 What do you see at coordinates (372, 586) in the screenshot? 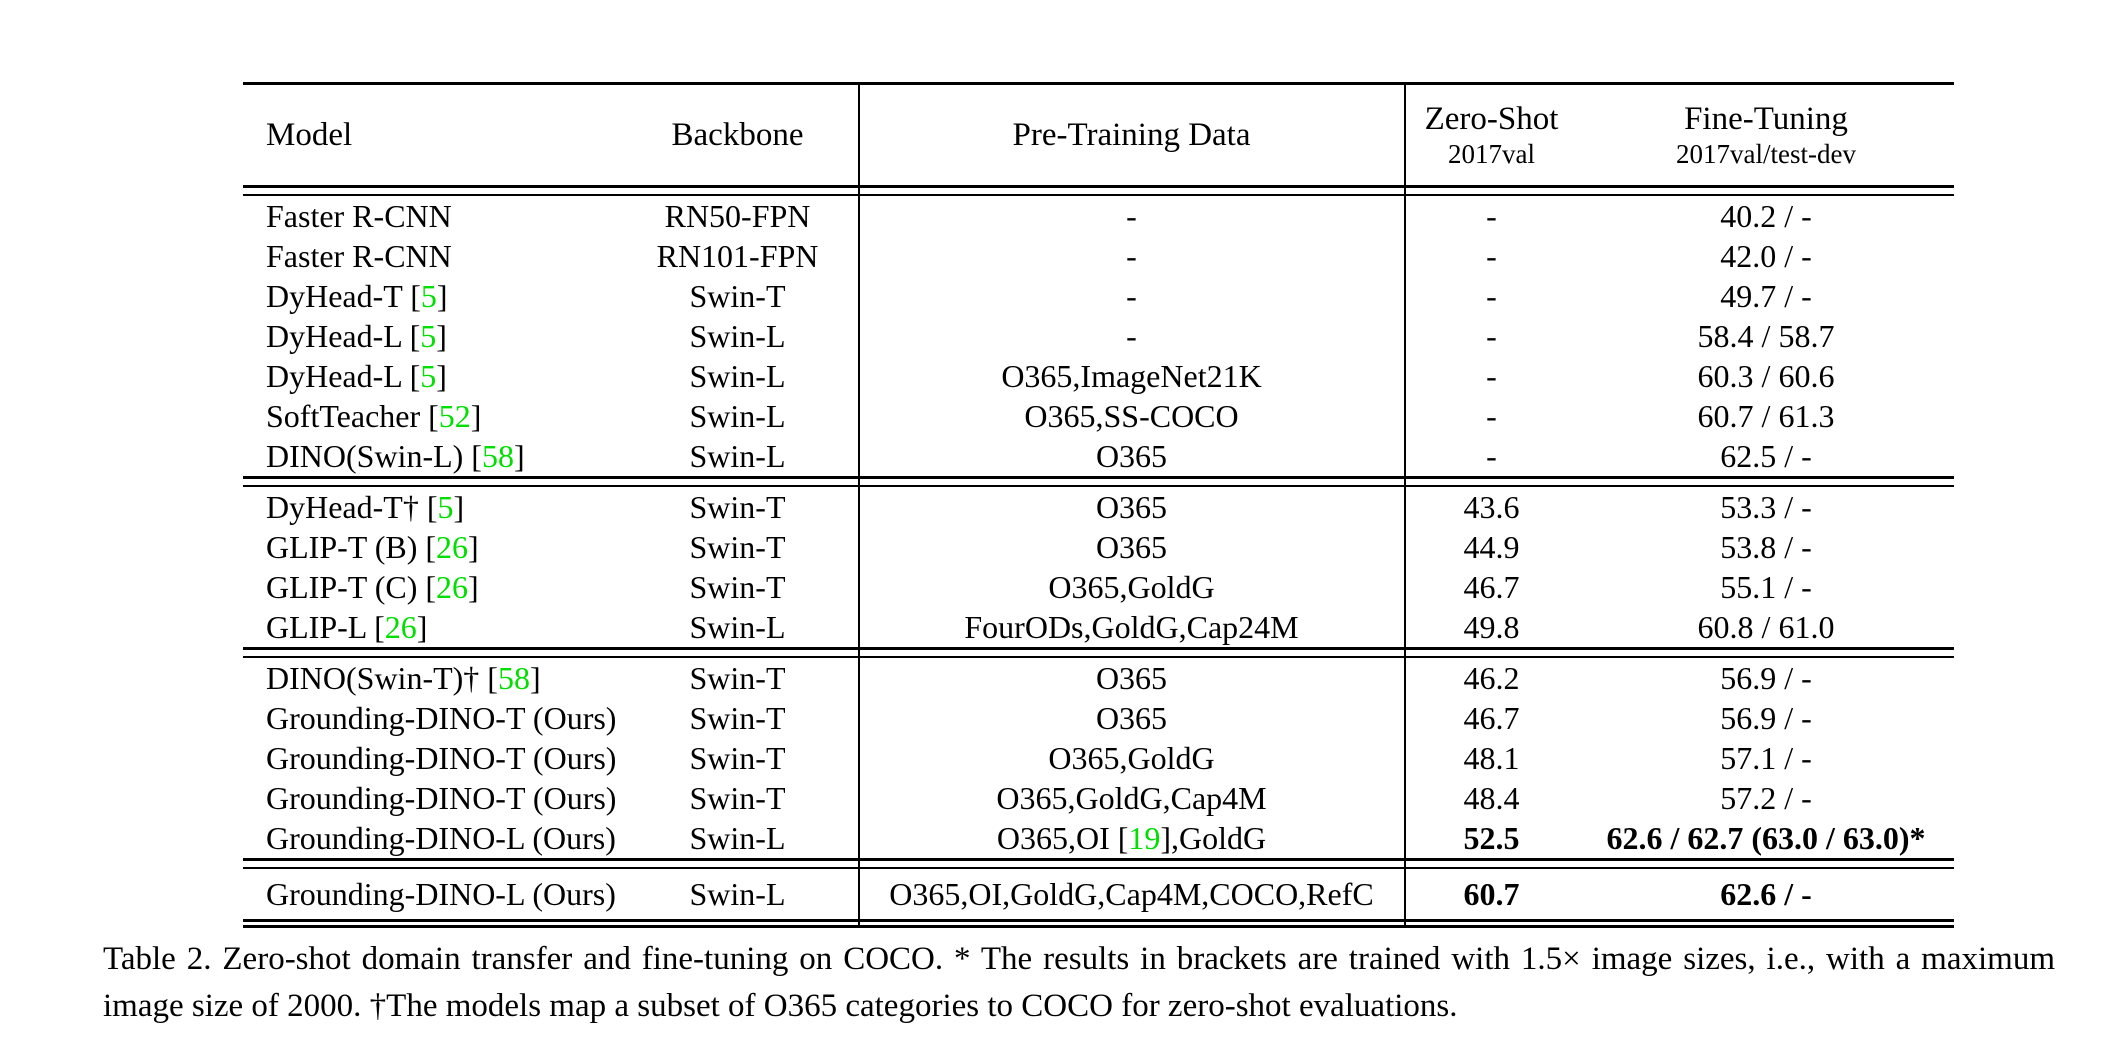
I see `cell-model: GLIP-T (C) [26]` at bounding box center [372, 586].